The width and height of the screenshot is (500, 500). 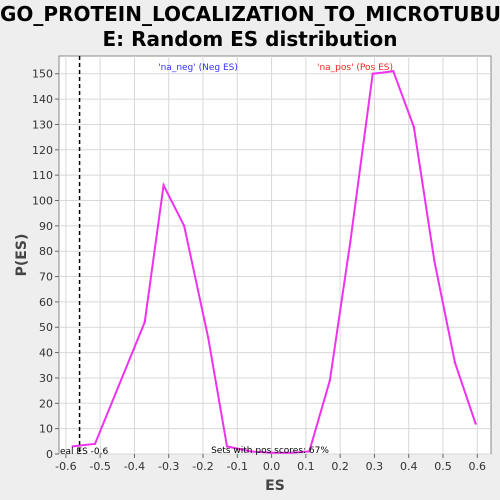 I want to click on y-tick-label: 0, so click(x=49, y=454).